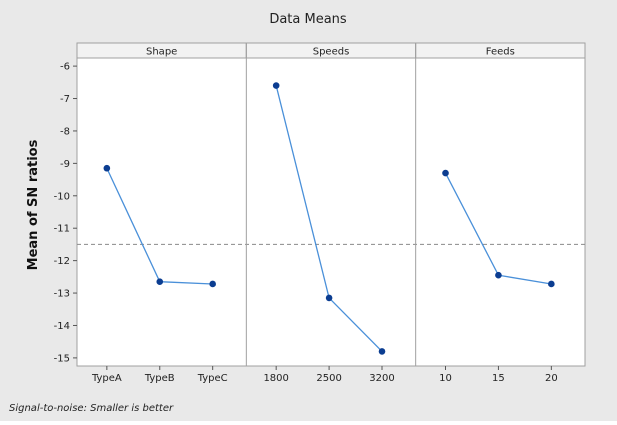  I want to click on x-tick-label: 2500, so click(328, 378).